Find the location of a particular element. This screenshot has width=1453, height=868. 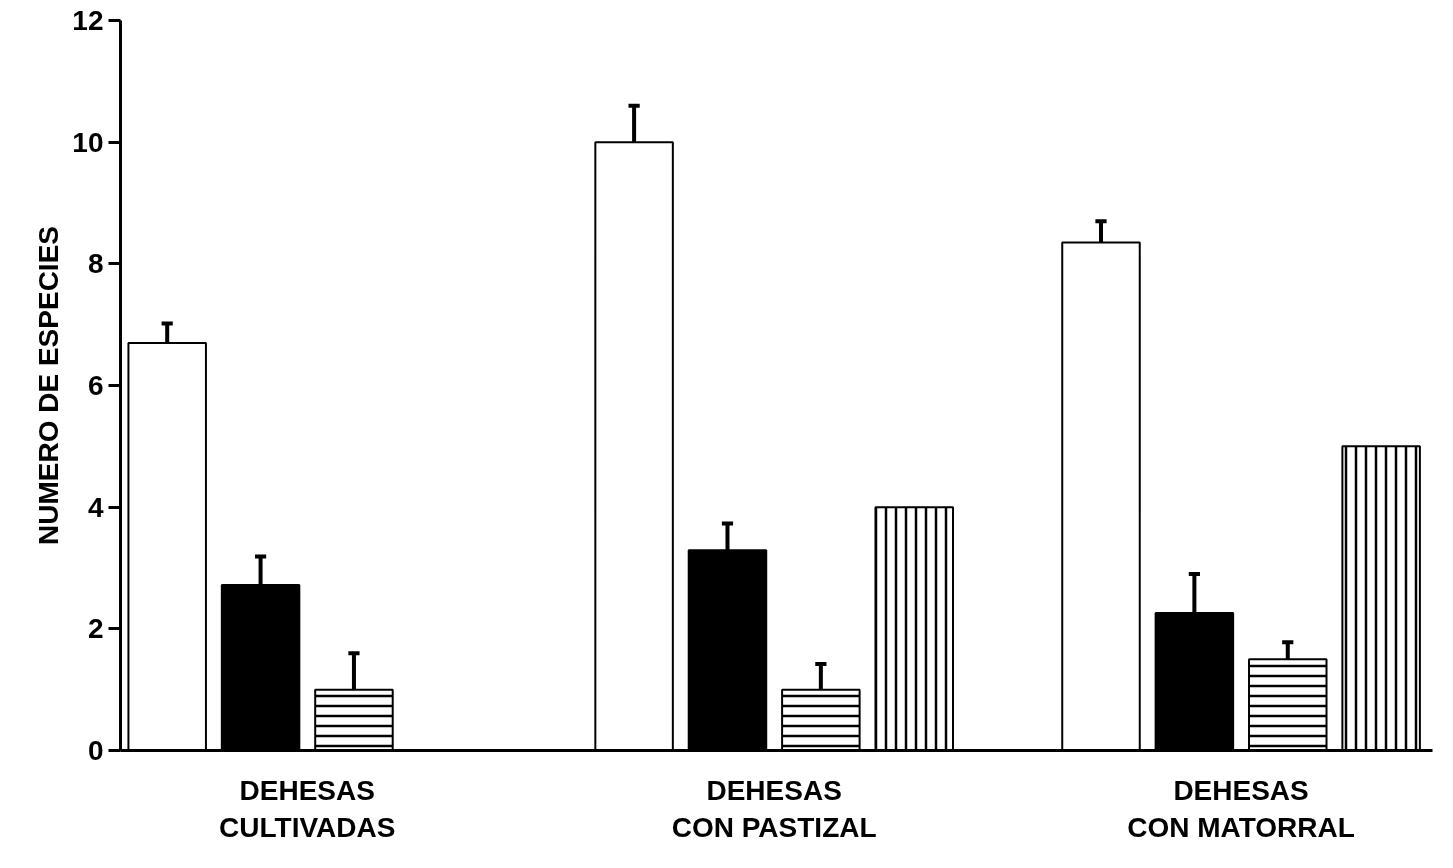

y-tick-label: 10 is located at coordinates (88, 142).